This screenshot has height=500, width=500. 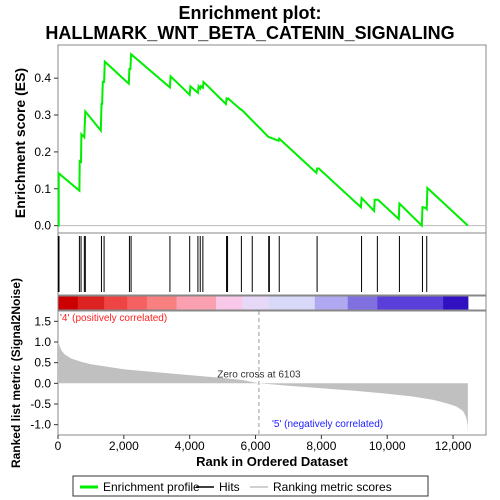 What do you see at coordinates (113, 318) in the screenshot?
I see `positive-correlation-label: '4' (positively correlated)` at bounding box center [113, 318].